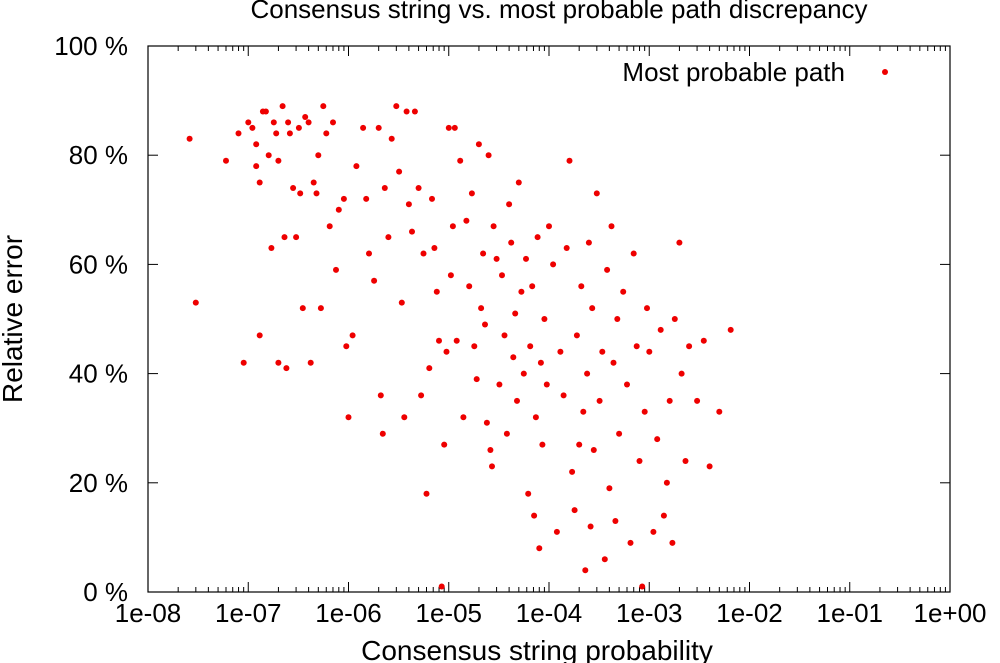 This screenshot has height=663, width=1000. What do you see at coordinates (98, 264) in the screenshot?
I see `y-tick-label: 60 %` at bounding box center [98, 264].